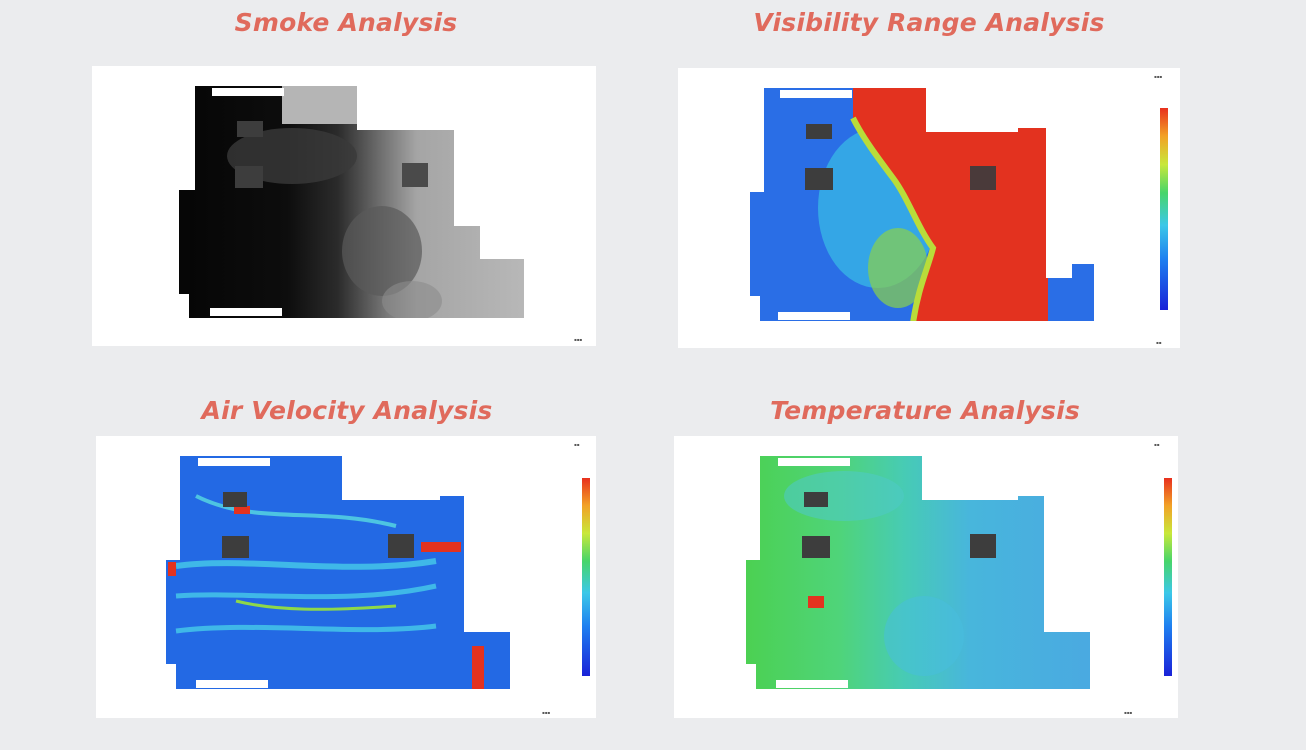 The width and height of the screenshot is (1306, 750). I want to click on air-velocity-color-scale, so click(586, 577).